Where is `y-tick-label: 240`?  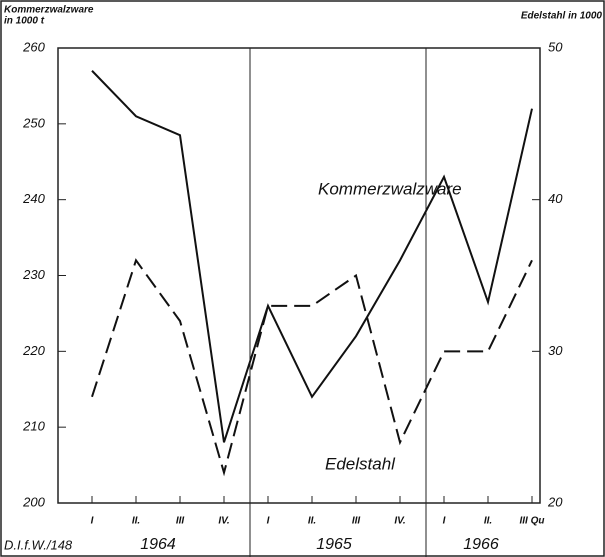 y-tick-label: 240 is located at coordinates (33, 198).